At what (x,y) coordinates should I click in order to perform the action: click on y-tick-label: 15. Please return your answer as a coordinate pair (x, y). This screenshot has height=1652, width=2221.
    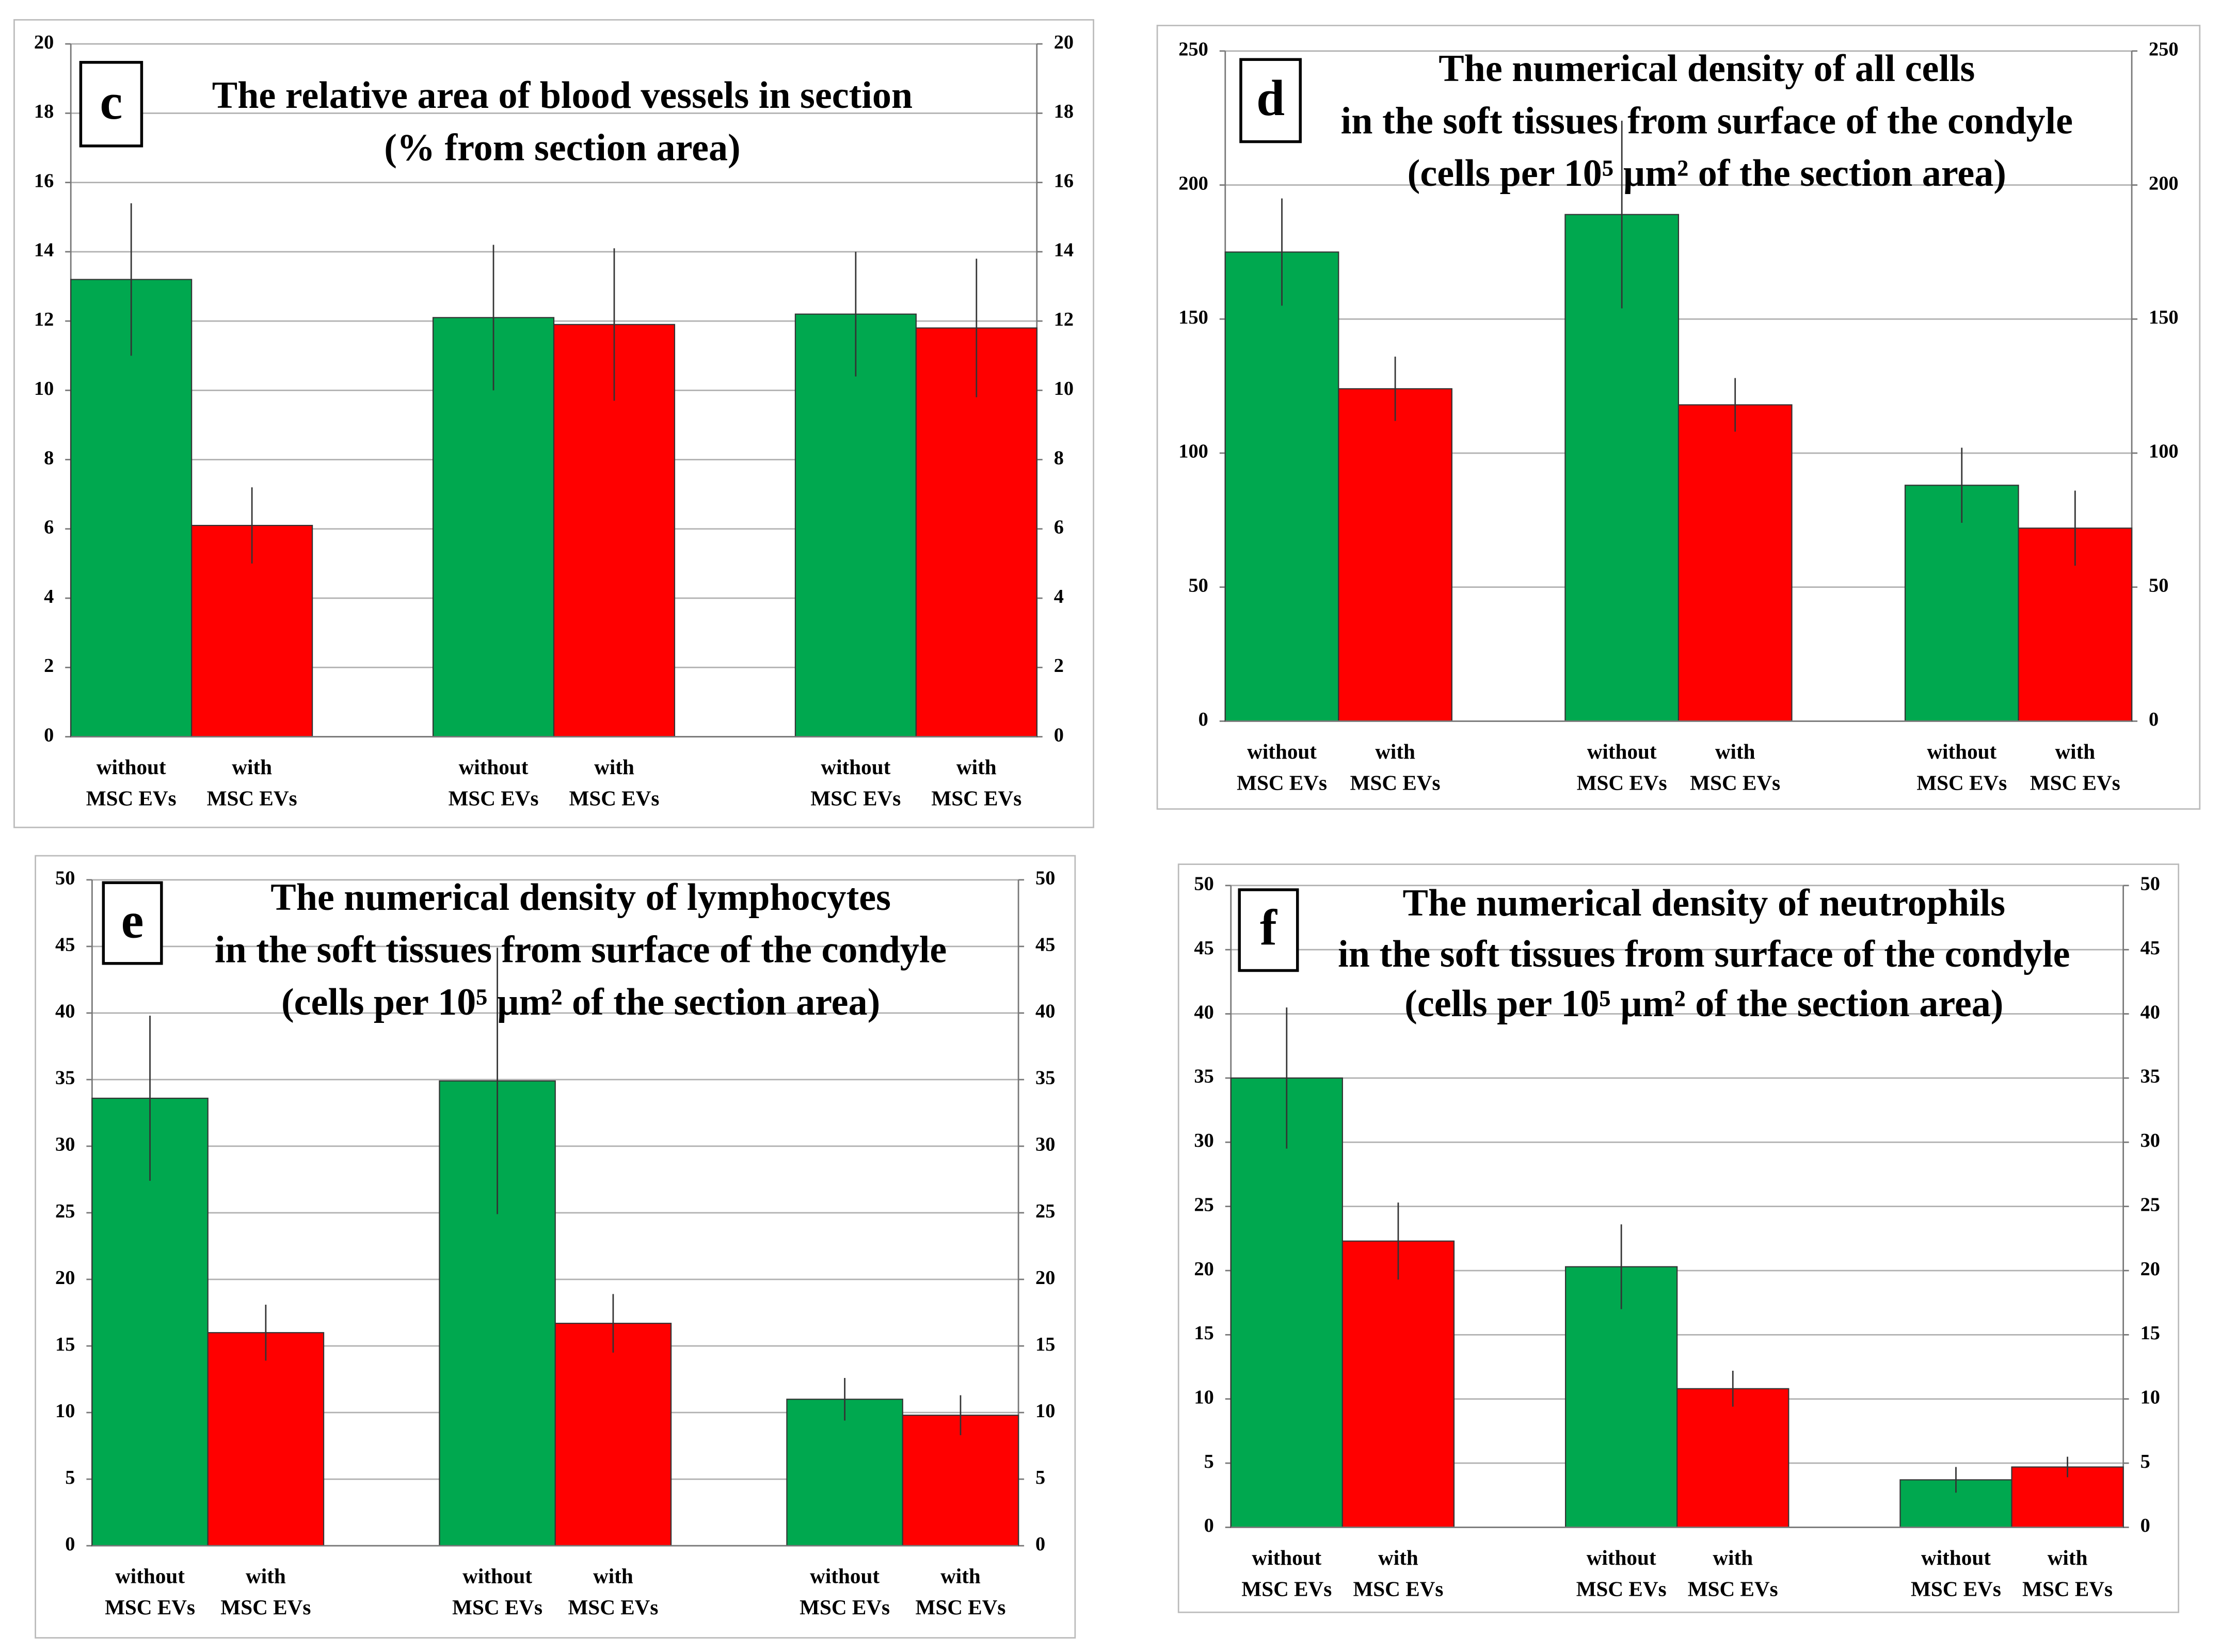
    Looking at the image, I should click on (65, 1344).